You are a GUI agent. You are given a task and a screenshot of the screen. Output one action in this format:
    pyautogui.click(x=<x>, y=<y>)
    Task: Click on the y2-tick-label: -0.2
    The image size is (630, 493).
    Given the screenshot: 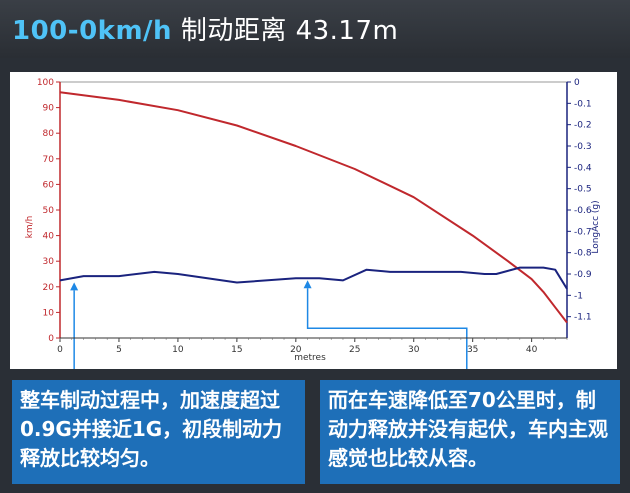 What is the action you would take?
    pyautogui.click(x=583, y=126)
    